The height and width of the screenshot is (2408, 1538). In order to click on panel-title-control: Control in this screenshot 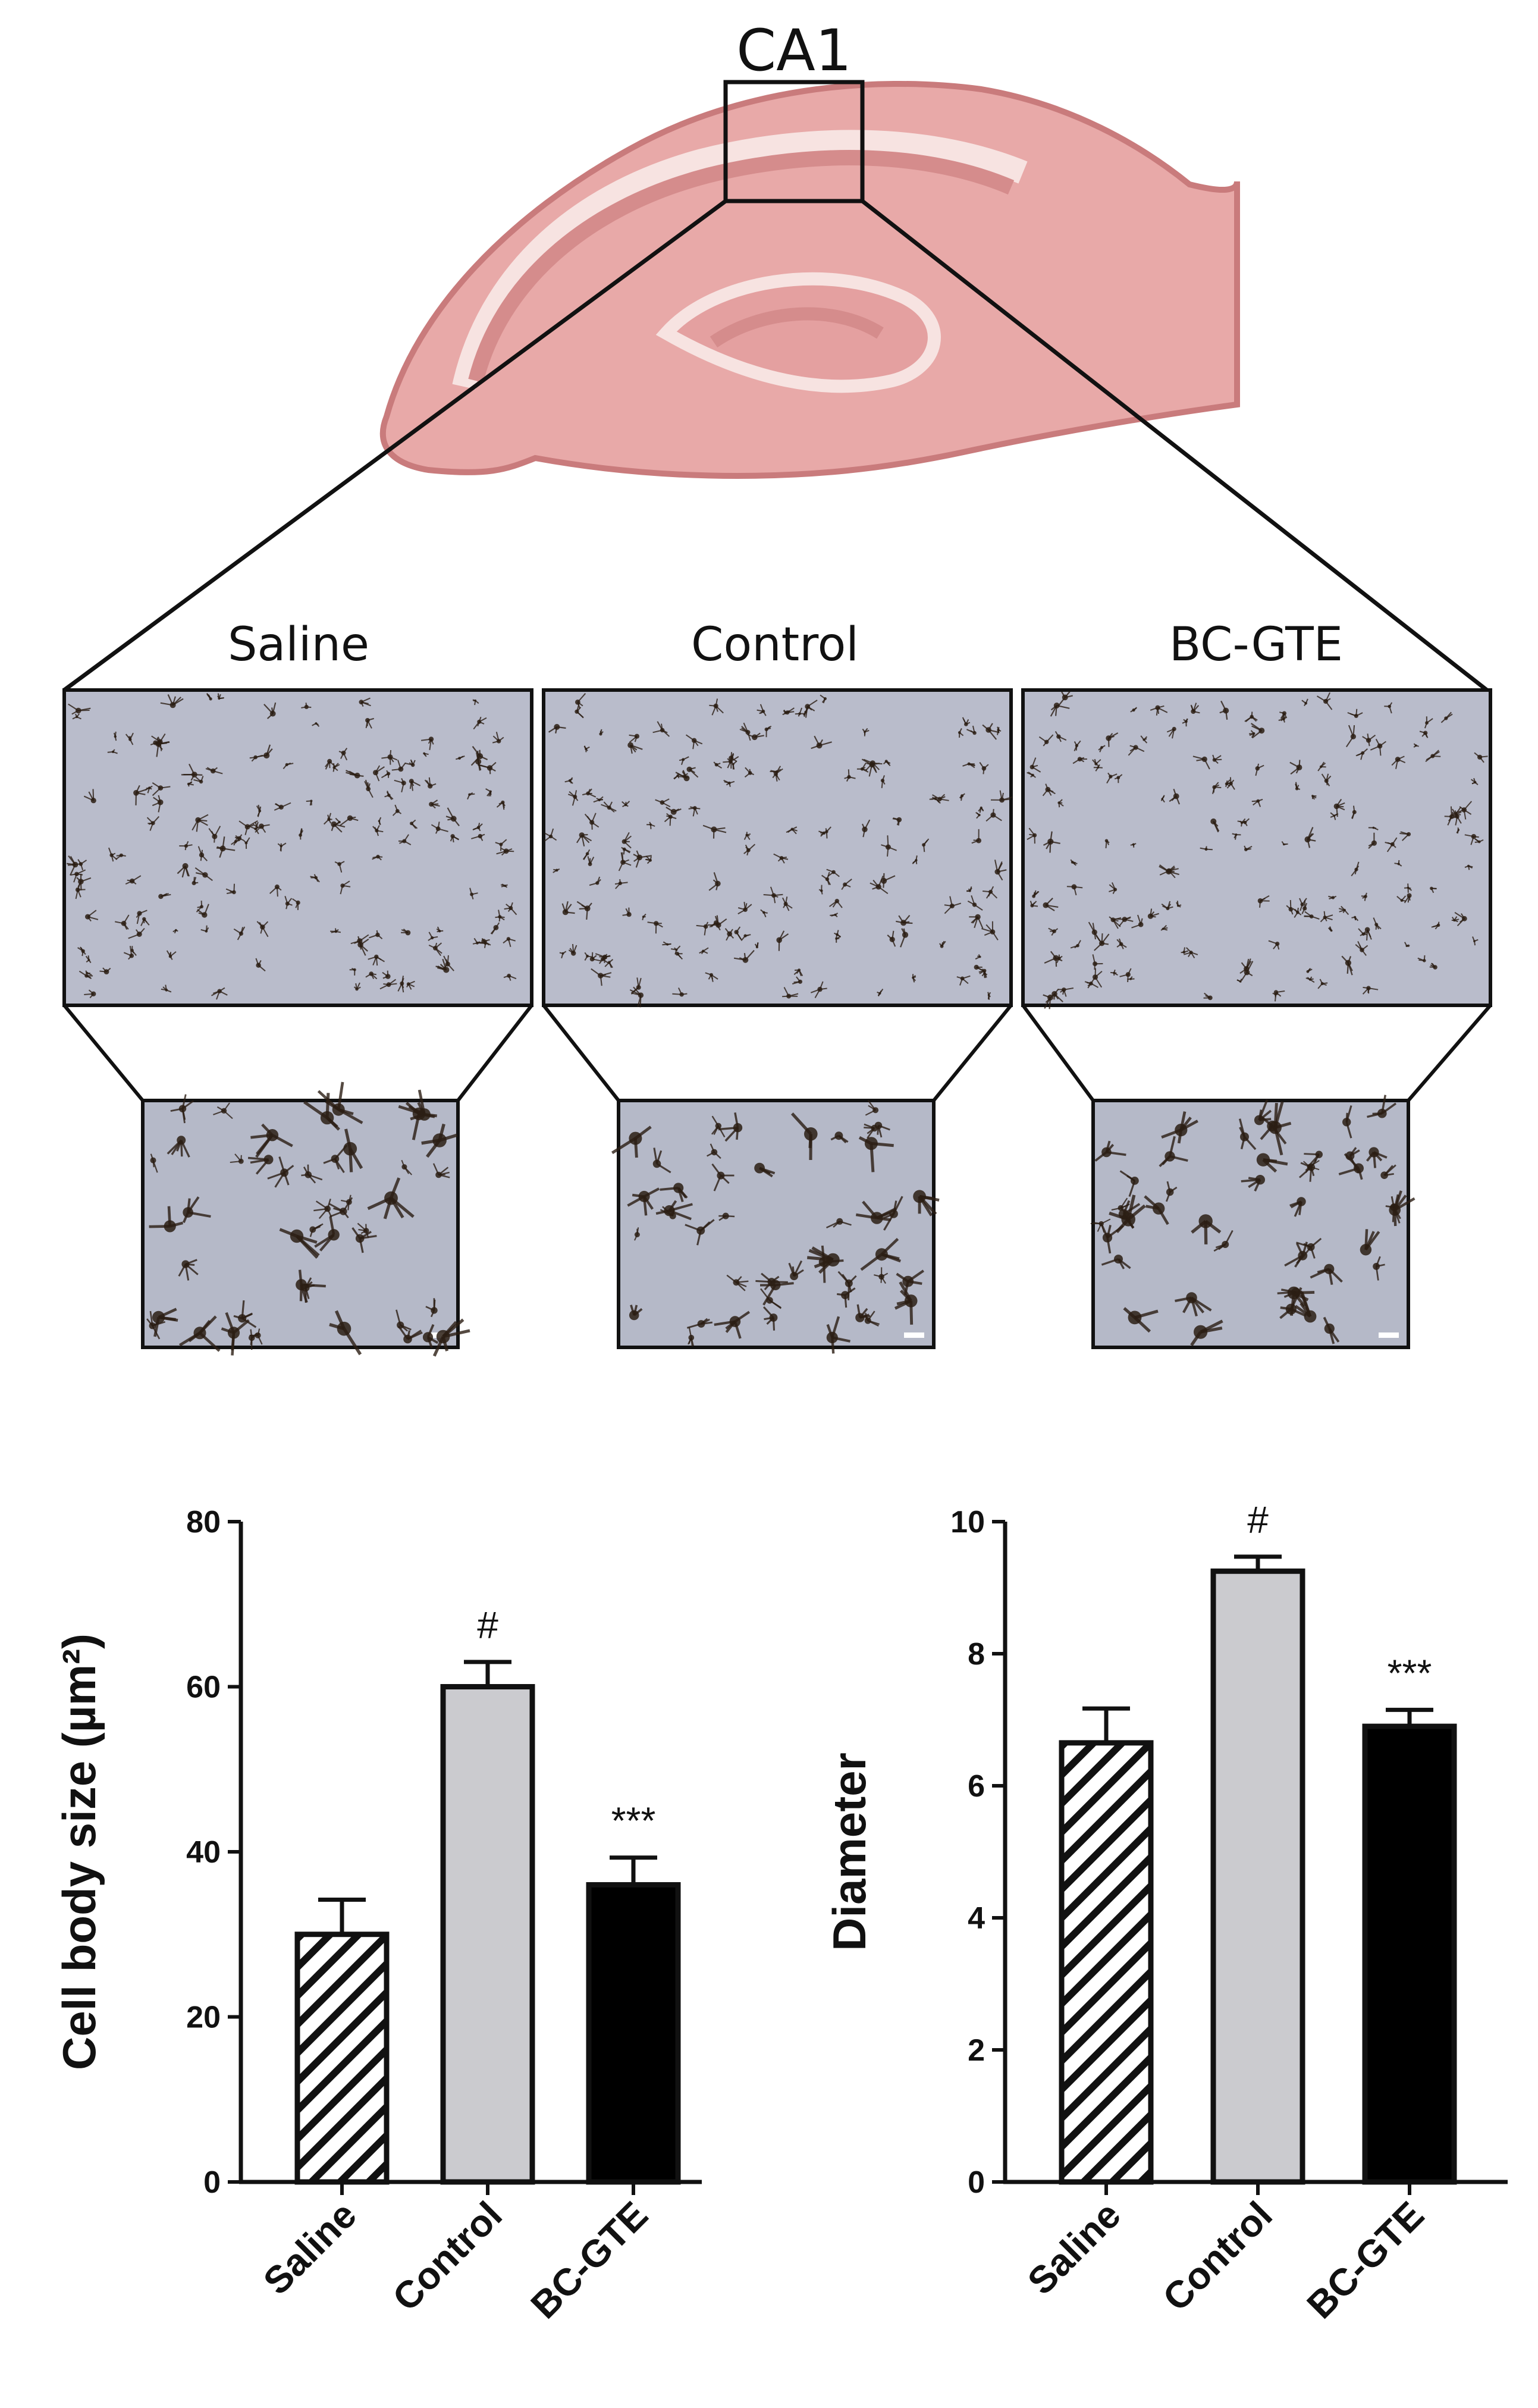, I will do `click(775, 645)`.